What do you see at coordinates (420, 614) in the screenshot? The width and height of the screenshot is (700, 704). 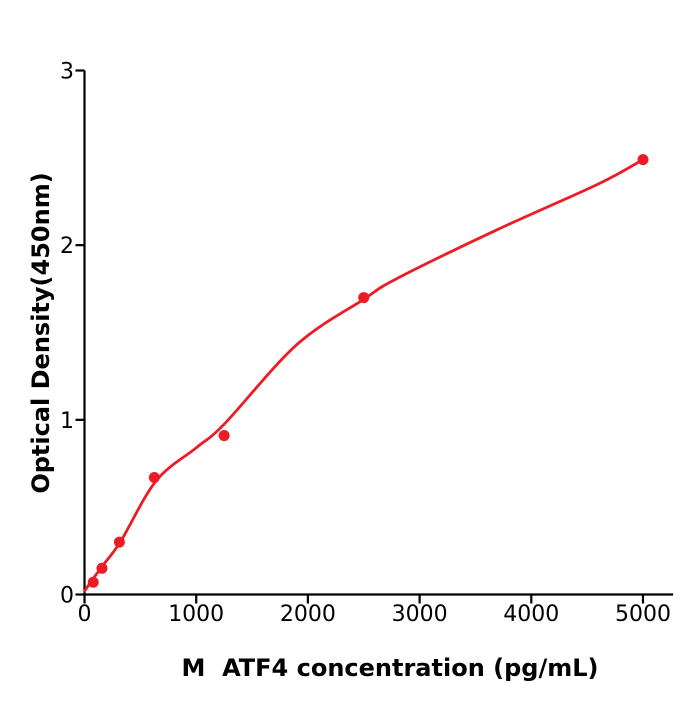 I see `x-tick-label: 3000` at bounding box center [420, 614].